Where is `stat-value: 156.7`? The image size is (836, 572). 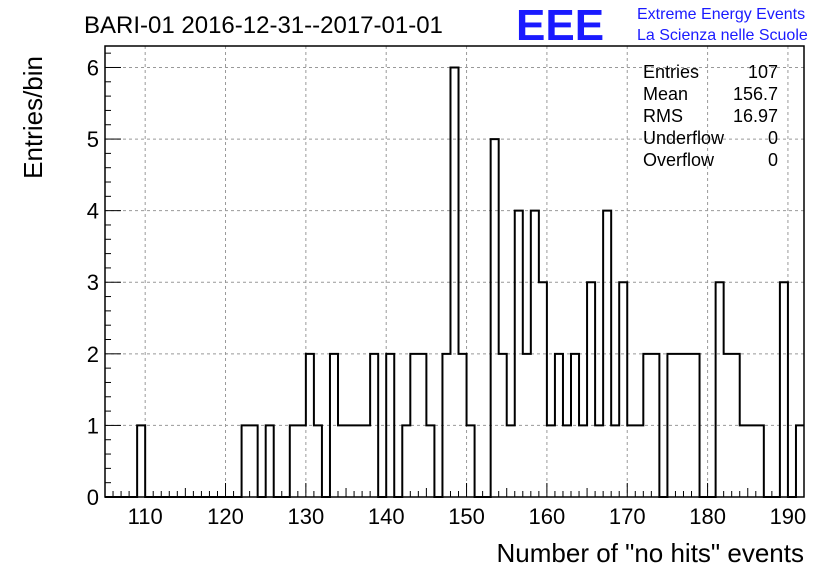 stat-value: 156.7 is located at coordinates (755, 94).